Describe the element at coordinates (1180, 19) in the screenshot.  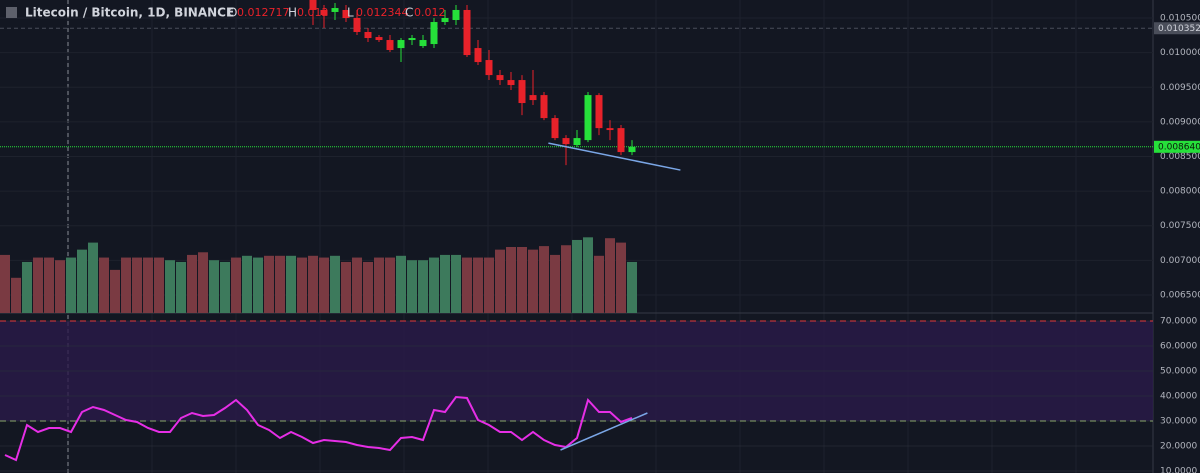
I see `y-tick-label: 0.010500` at that location.